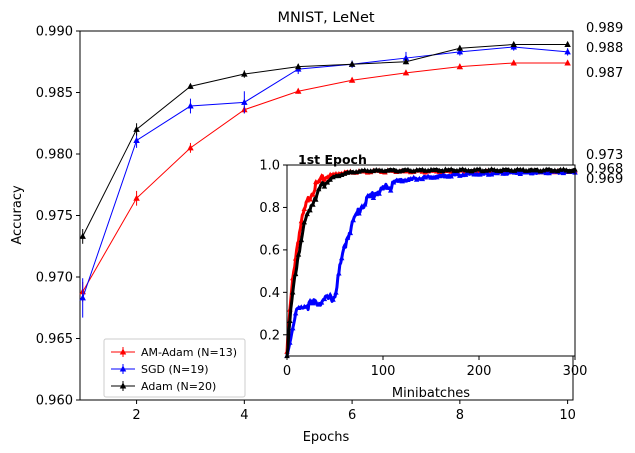 This screenshot has width=635, height=453. Describe the element at coordinates (136, 415) in the screenshot. I see `main-x-tick-label: 2` at that location.